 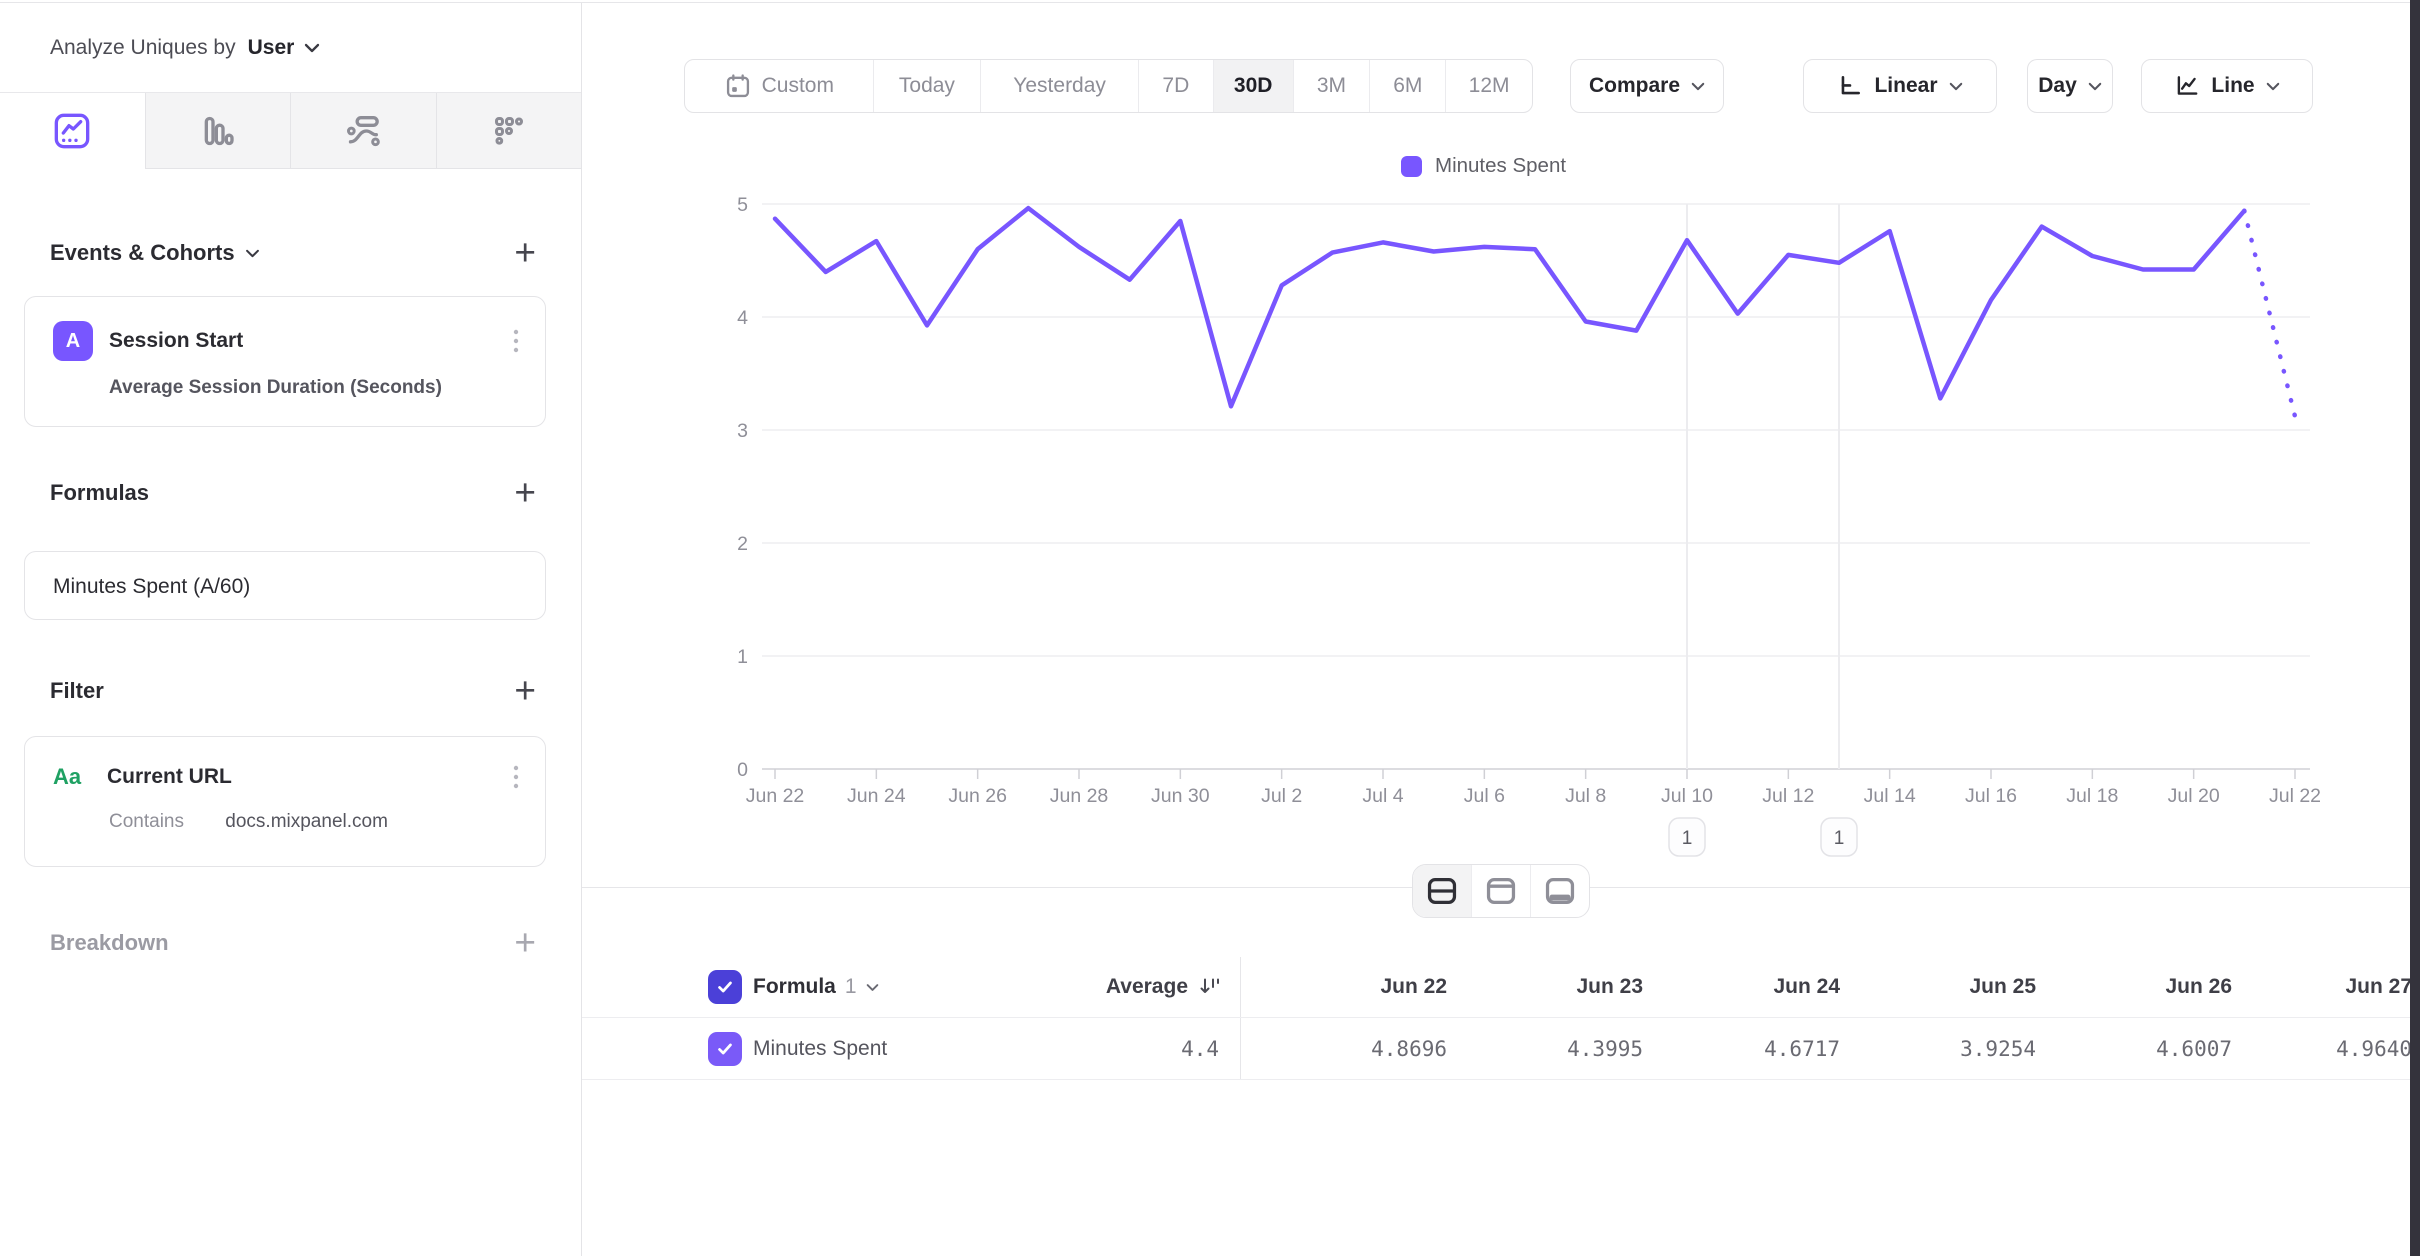 I want to click on formula-expression: Minutes Spent (A/60), so click(x=152, y=586).